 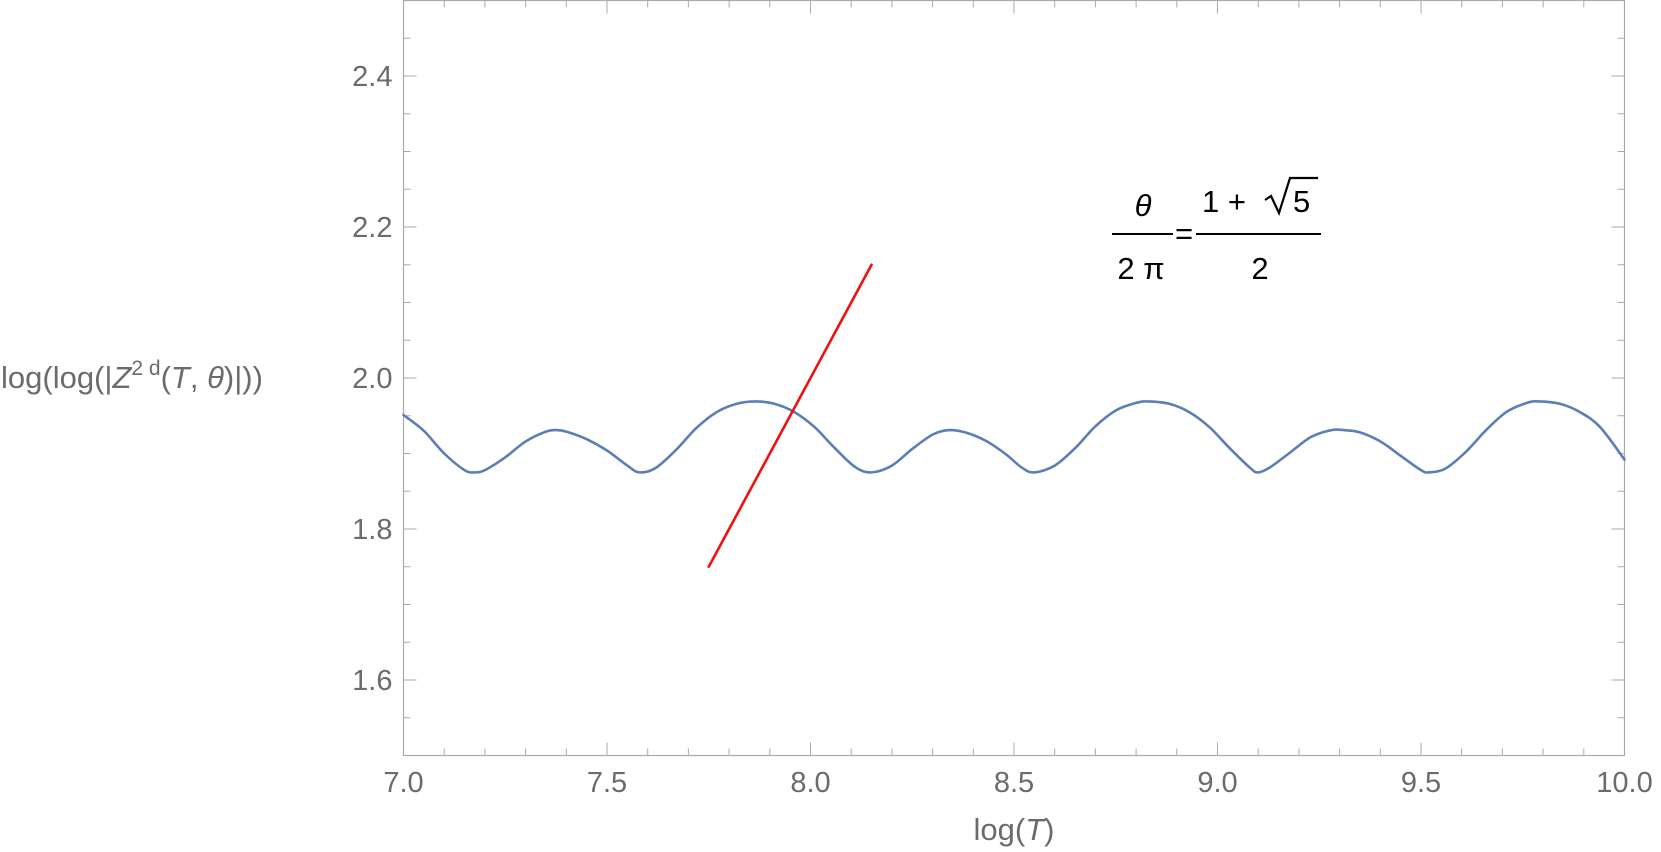 I want to click on y-tick-label: 1.8, so click(x=372, y=530).